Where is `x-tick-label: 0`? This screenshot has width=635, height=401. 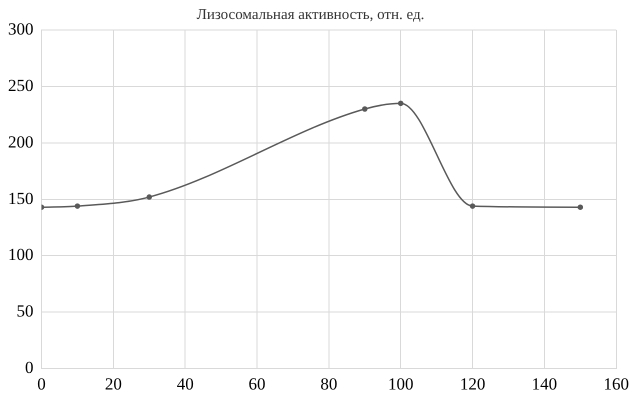 x-tick-label: 0 is located at coordinates (41, 384).